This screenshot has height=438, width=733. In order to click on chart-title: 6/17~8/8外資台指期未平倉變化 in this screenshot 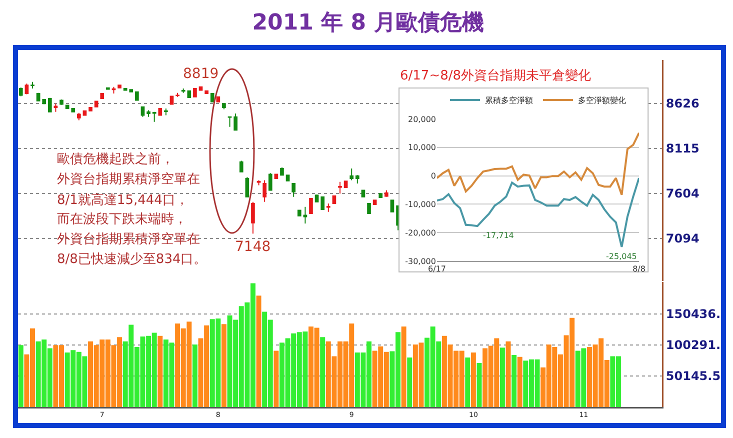, I will do `click(496, 76)`.